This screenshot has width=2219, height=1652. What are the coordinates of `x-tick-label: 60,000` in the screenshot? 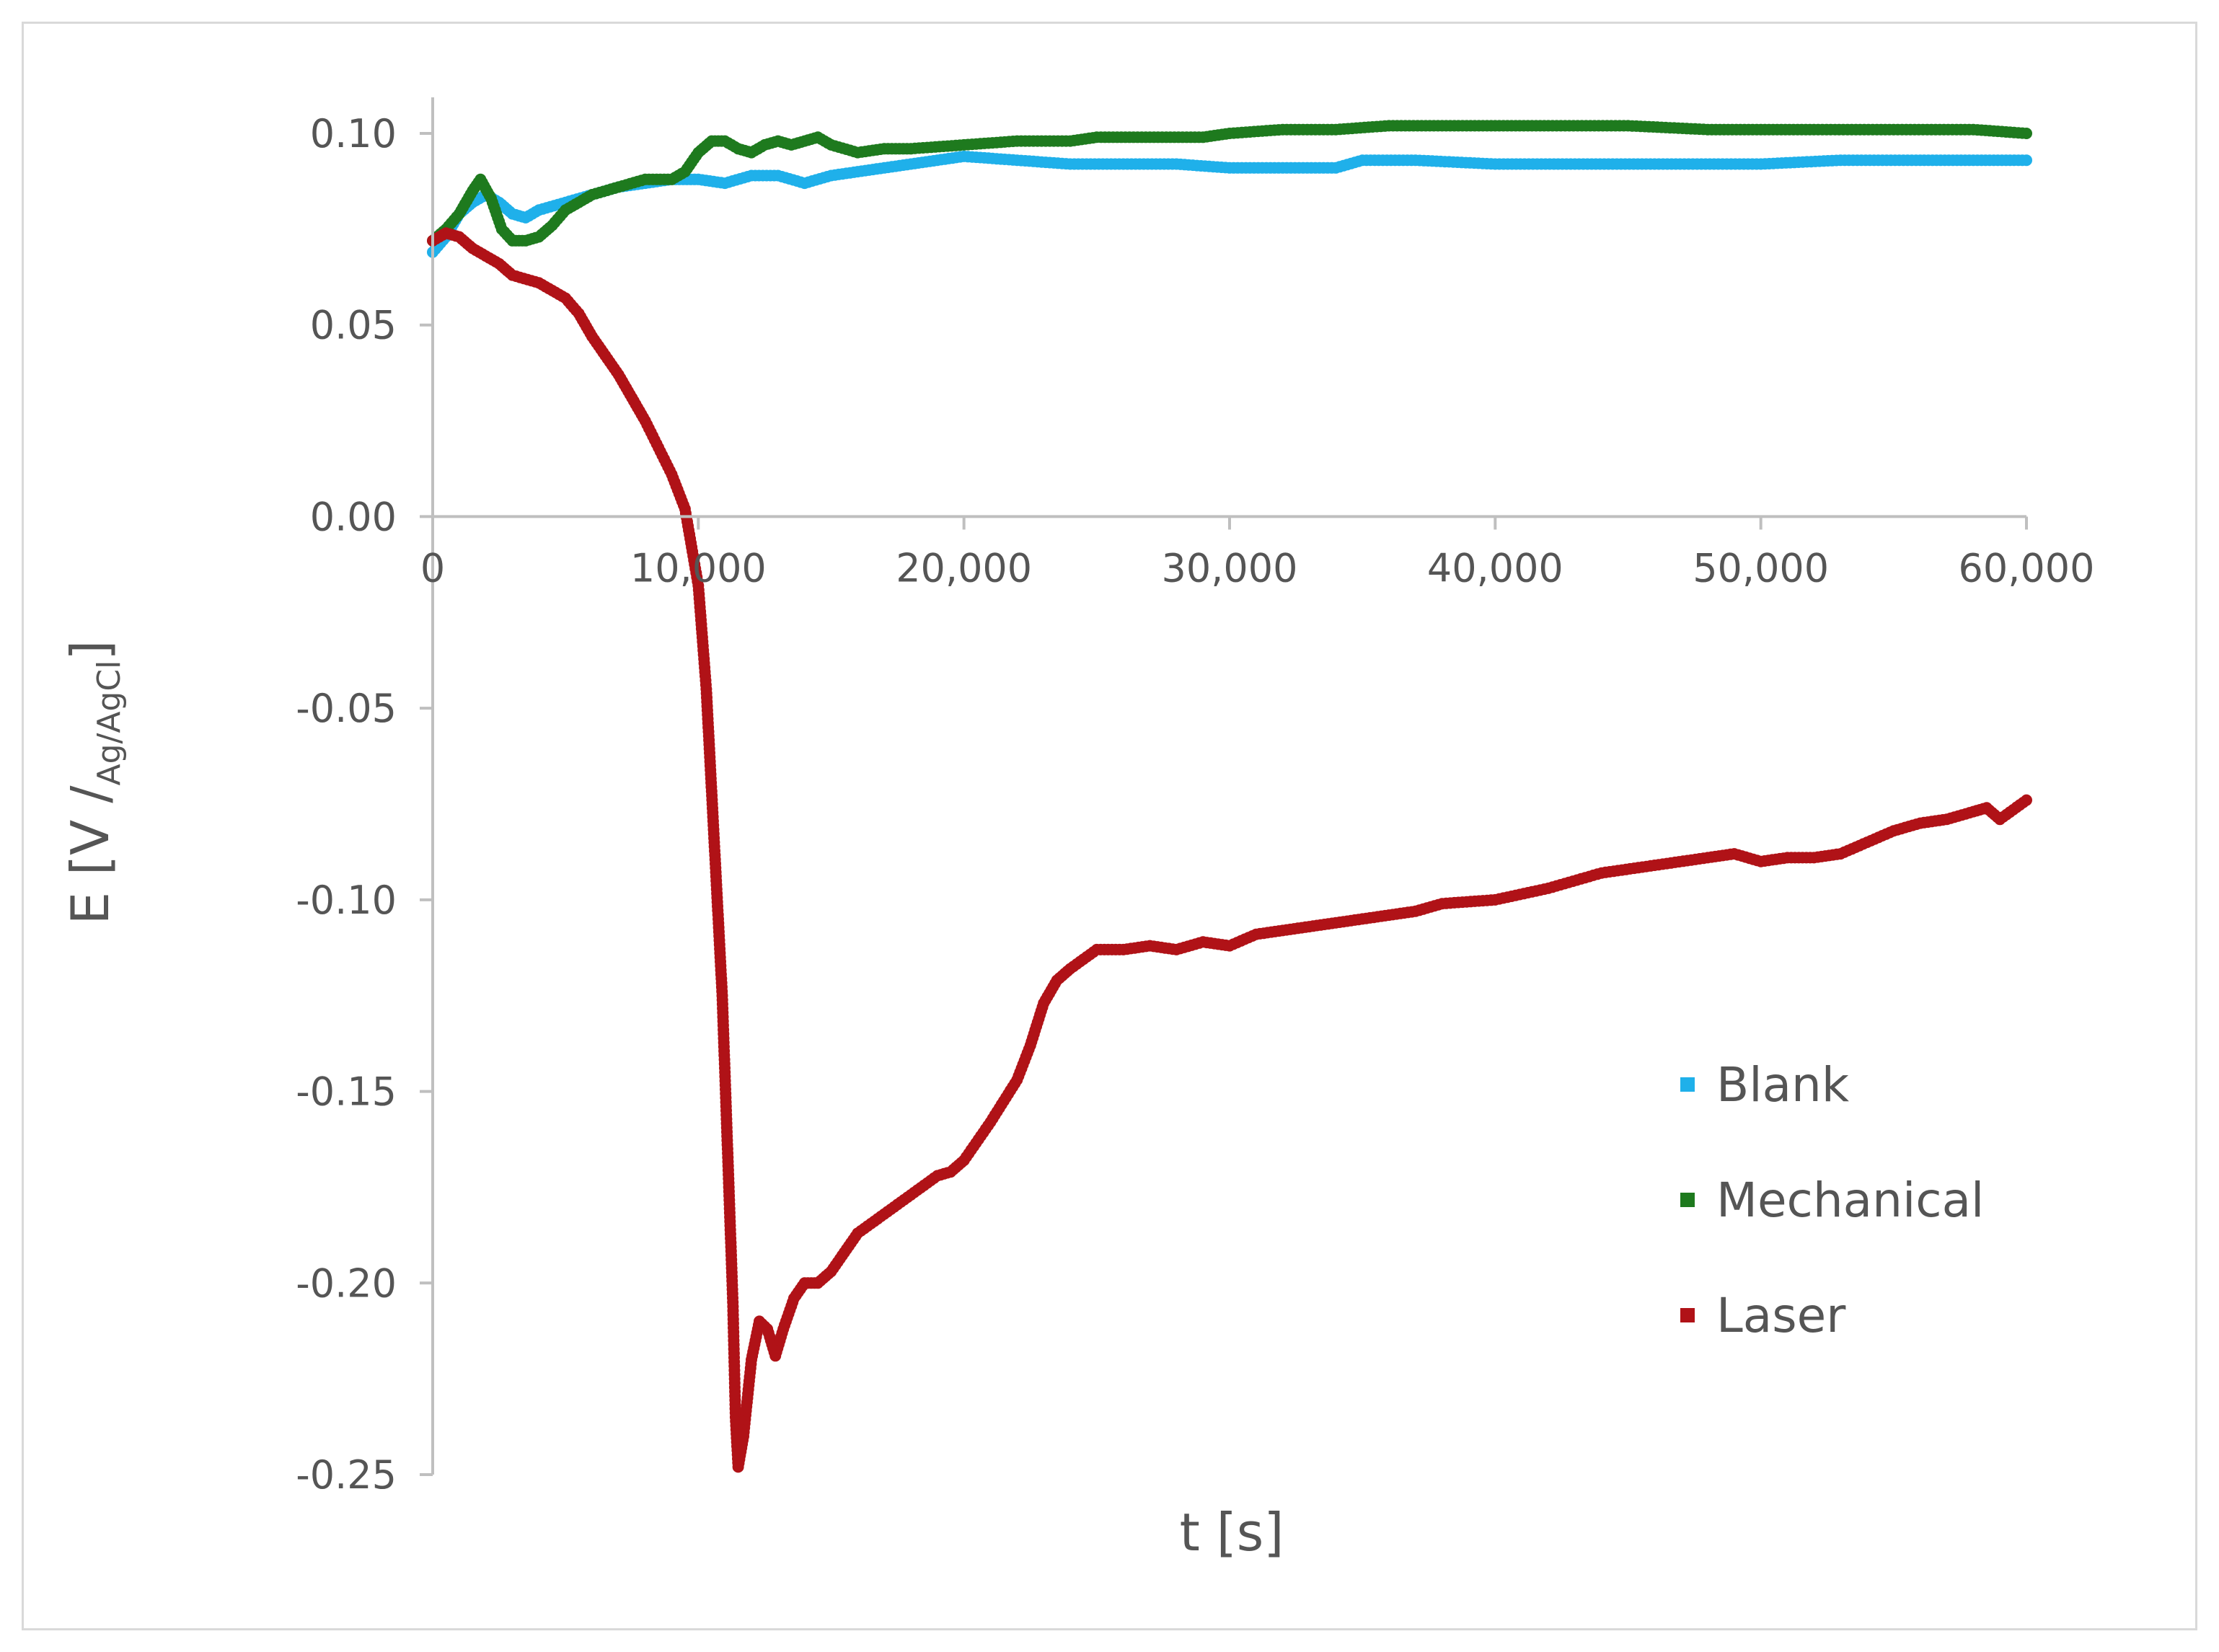 It's located at (2027, 568).